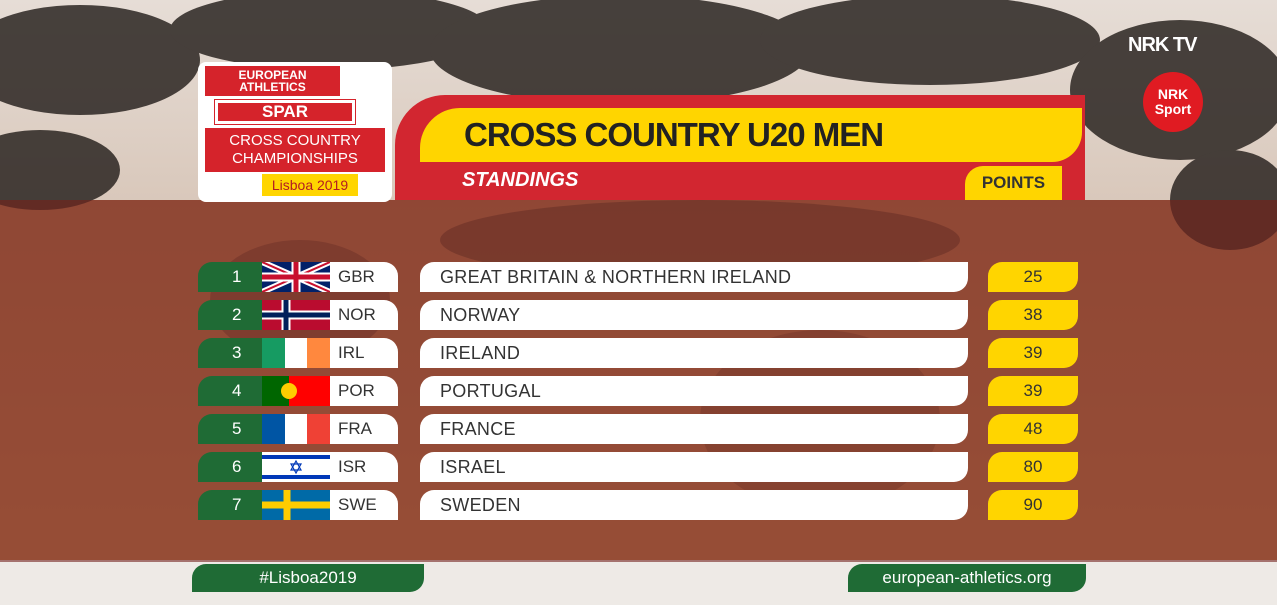 This screenshot has height=605, width=1277. I want to click on points: 48, so click(1033, 429).